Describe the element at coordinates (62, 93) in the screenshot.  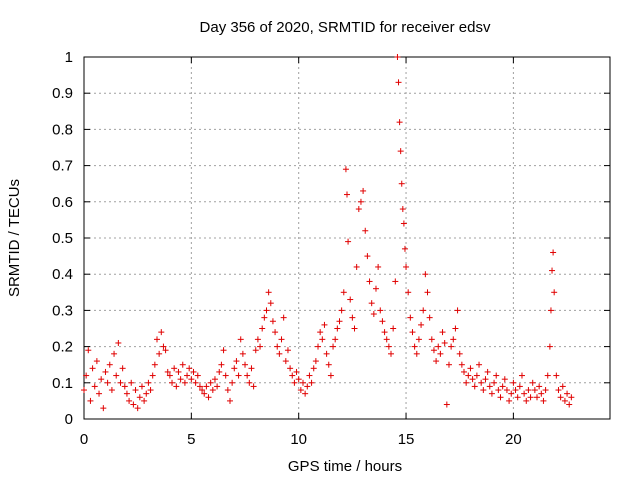
I see `y-tick-label: 0.9` at that location.